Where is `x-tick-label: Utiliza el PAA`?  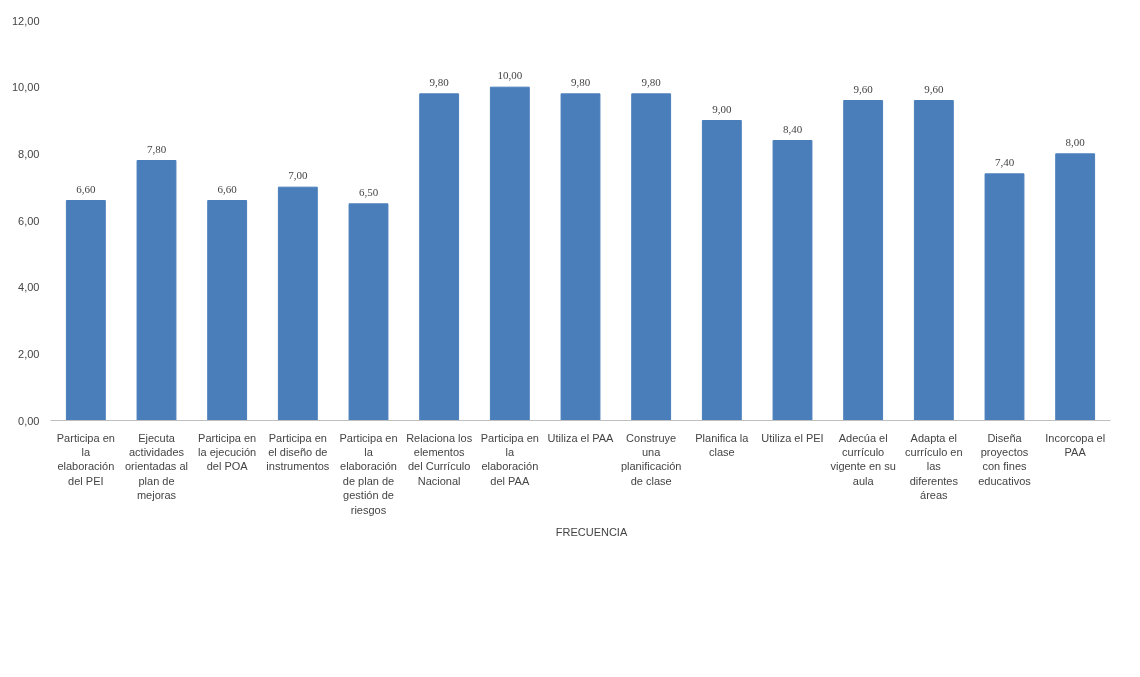 x-tick-label: Utiliza el PAA is located at coordinates (581, 437).